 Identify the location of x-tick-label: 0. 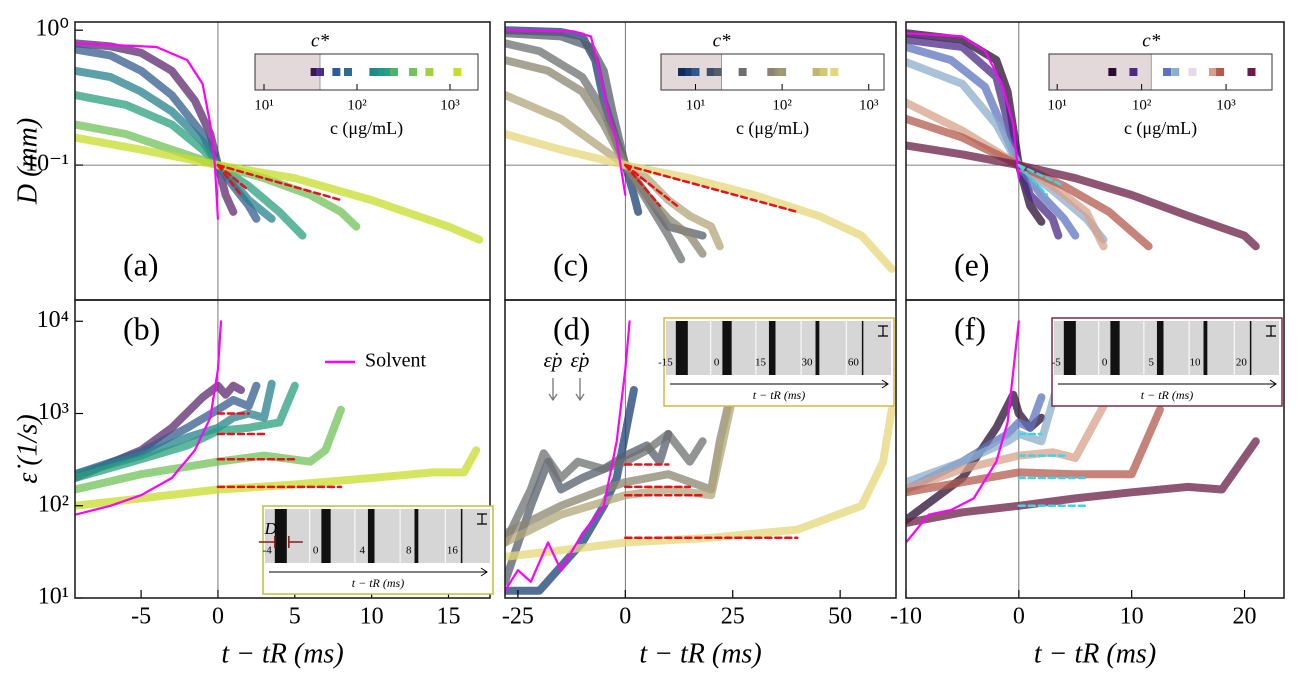
(218, 617).